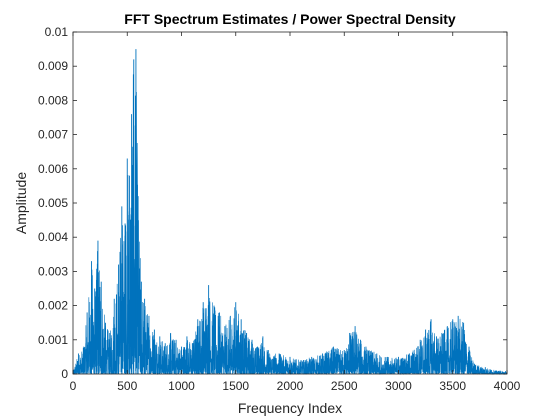  What do you see at coordinates (398, 386) in the screenshot?
I see `x-tick-label: 3000` at bounding box center [398, 386].